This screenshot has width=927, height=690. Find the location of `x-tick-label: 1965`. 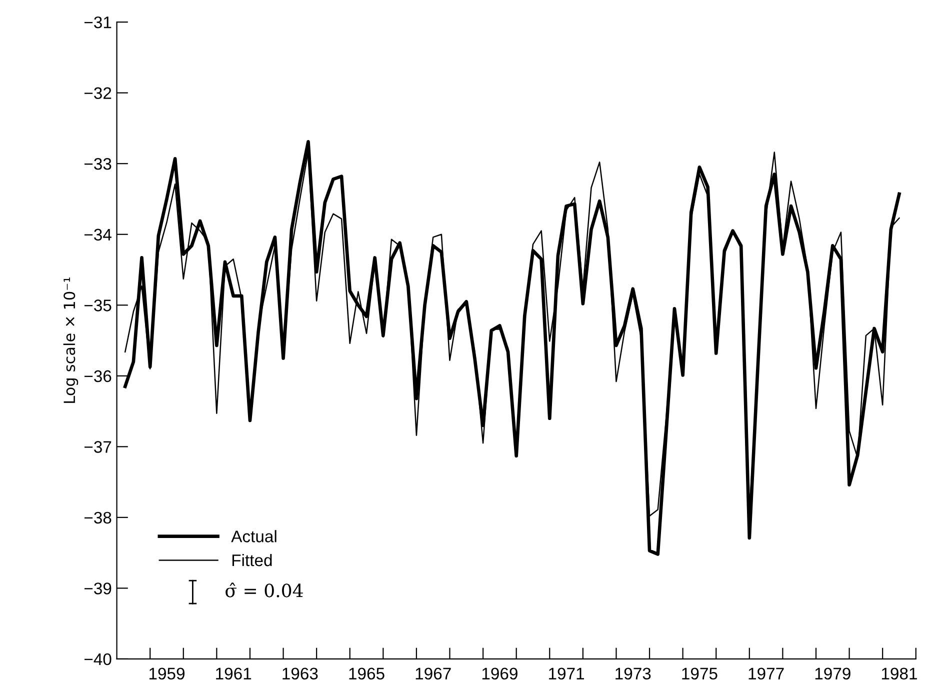

x-tick-label: 1965 is located at coordinates (366, 674).